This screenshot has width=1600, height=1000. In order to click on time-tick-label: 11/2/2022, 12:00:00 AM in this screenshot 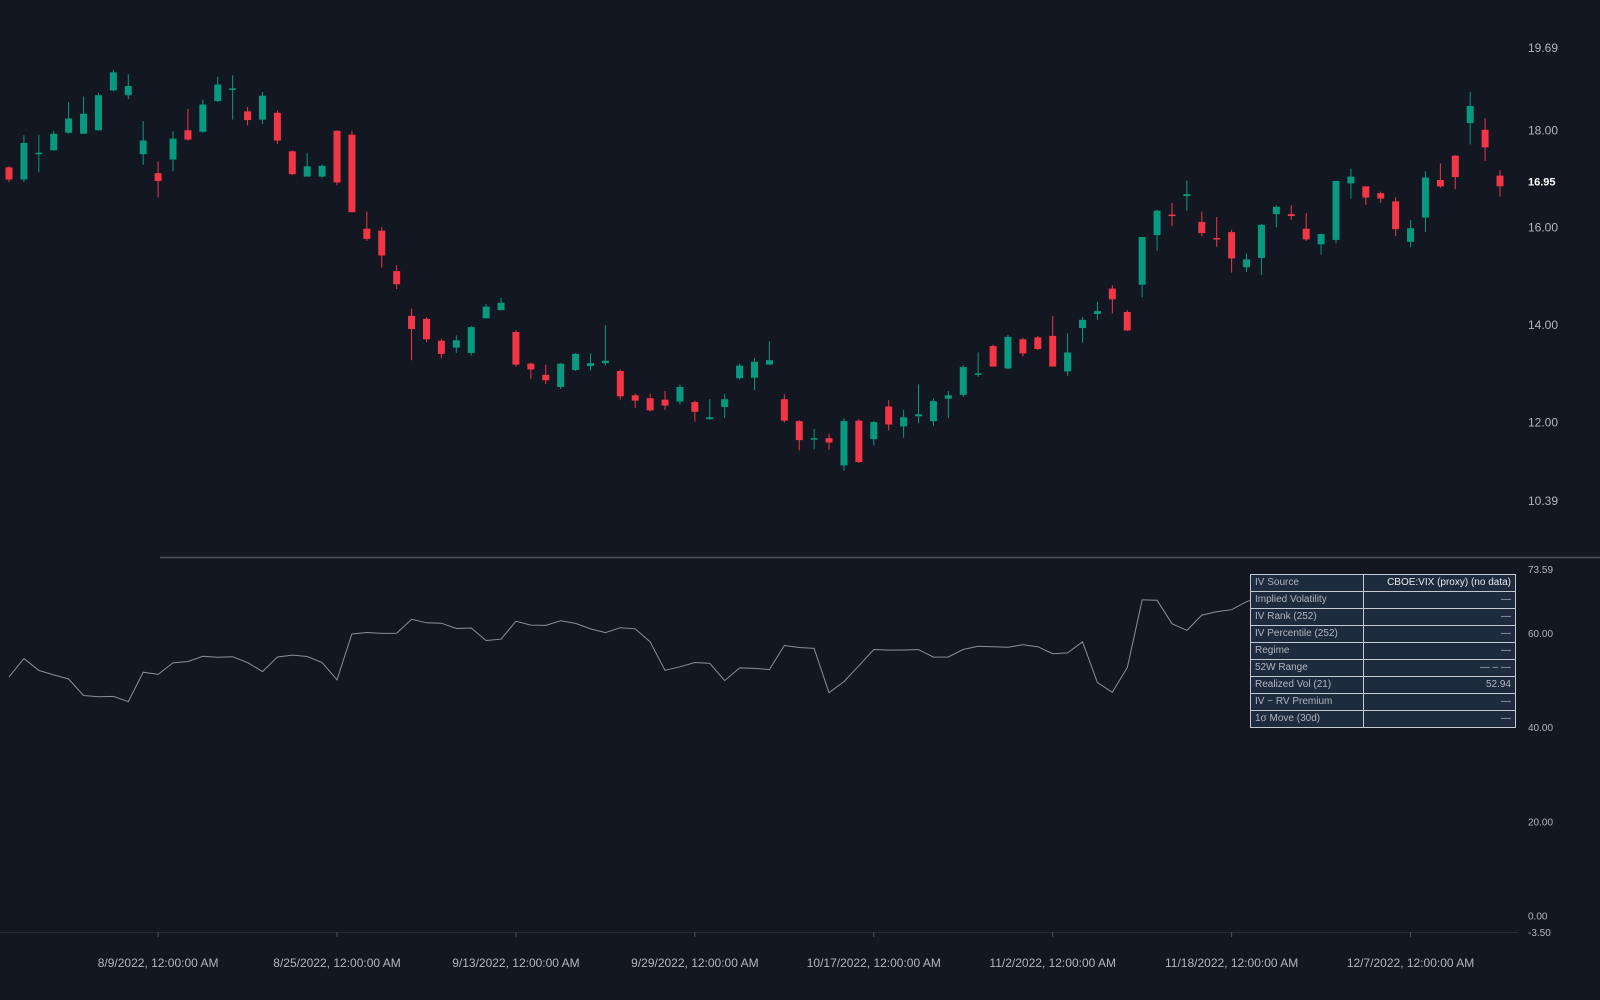, I will do `click(1052, 963)`.